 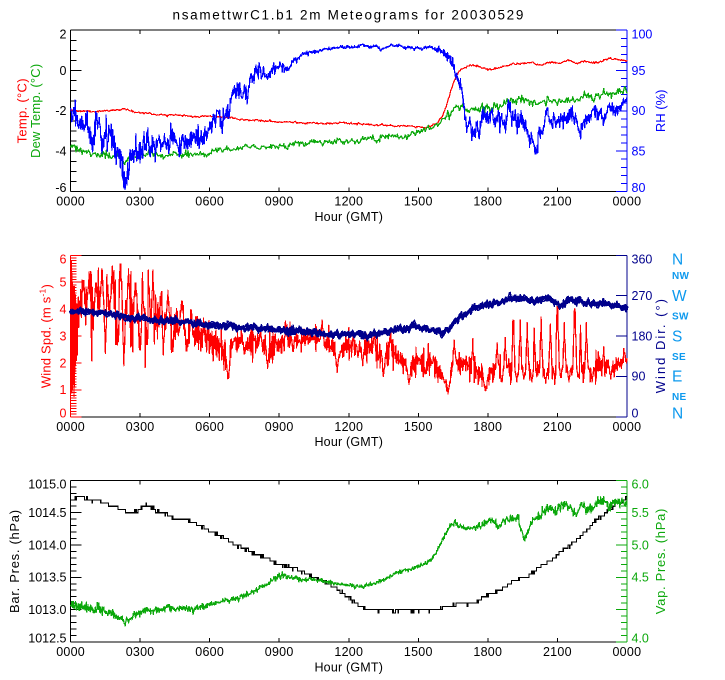 What do you see at coordinates (35, 111) in the screenshot?
I see `svg-text: Dew Temp. (°C)` at bounding box center [35, 111].